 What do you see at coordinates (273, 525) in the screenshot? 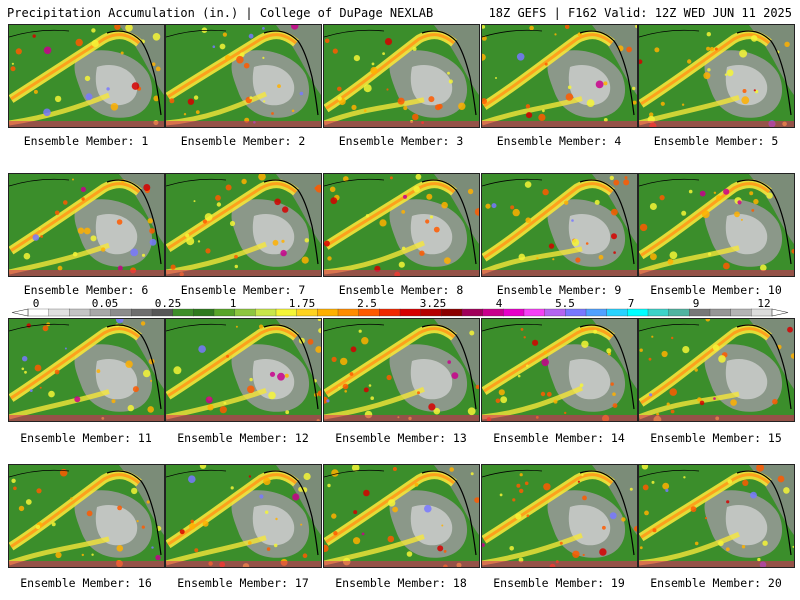
I see `dry-region-core` at bounding box center [273, 525].